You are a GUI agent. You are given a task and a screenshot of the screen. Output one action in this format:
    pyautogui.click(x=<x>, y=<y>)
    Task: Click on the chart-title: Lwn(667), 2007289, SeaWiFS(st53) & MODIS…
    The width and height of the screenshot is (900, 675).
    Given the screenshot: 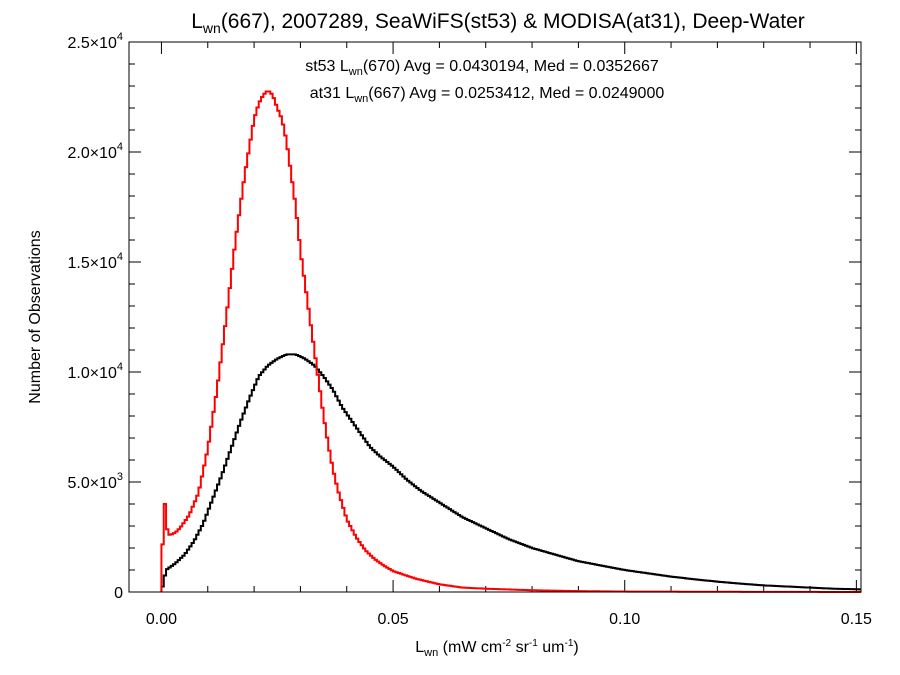 What is the action you would take?
    pyautogui.click(x=498, y=23)
    